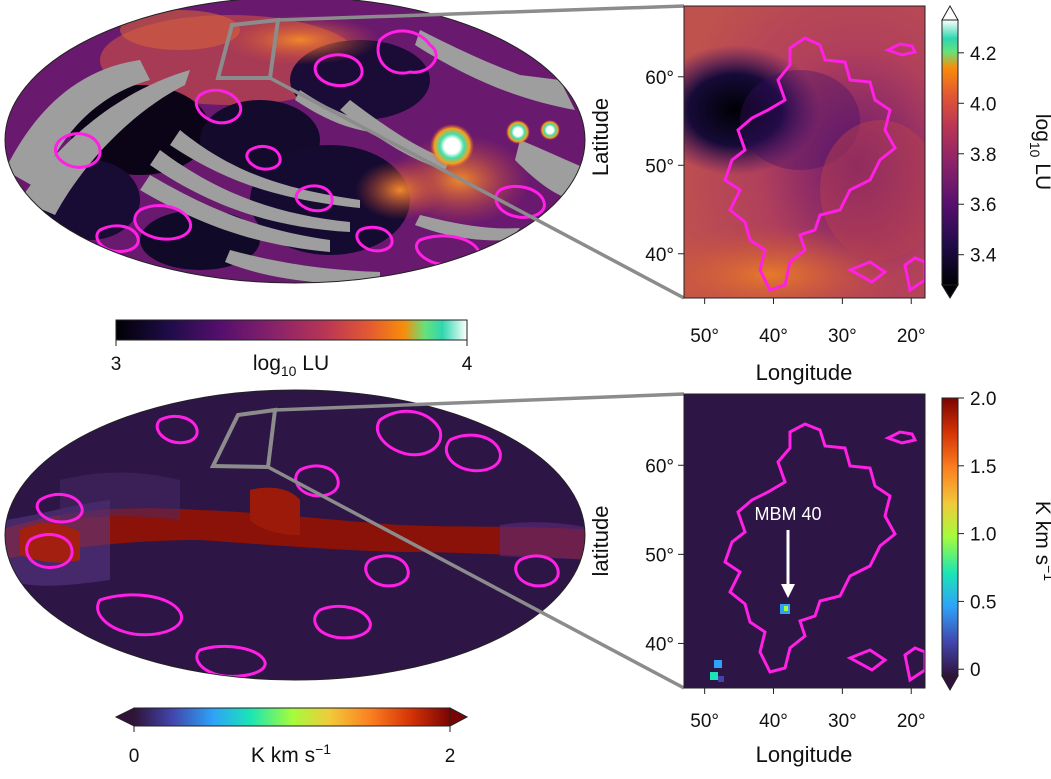 The width and height of the screenshot is (1051, 779). What do you see at coordinates (323, 749) in the screenshot?
I see `colorbar-bottom-label-sup: −1` at bounding box center [323, 749].